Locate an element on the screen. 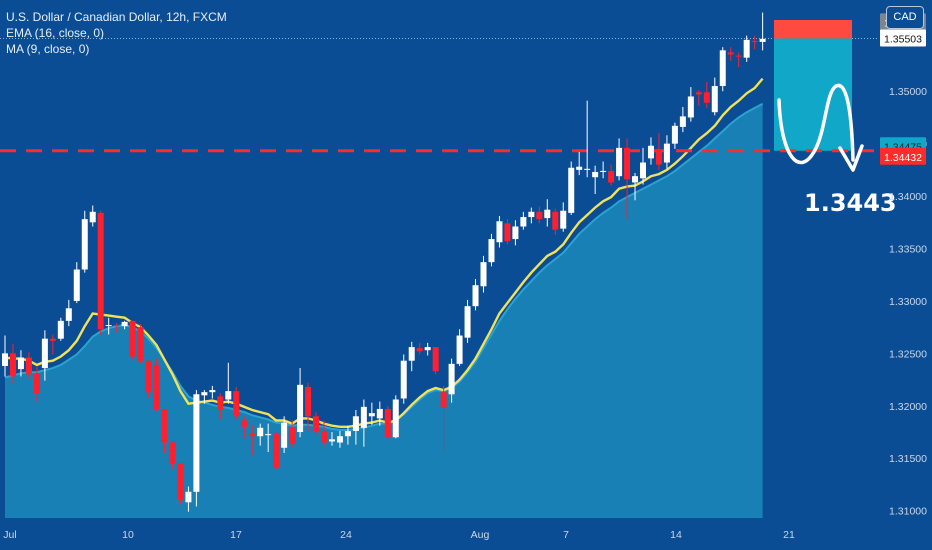 This screenshot has width=932, height=550. x-axis-tick-label: 24 is located at coordinates (346, 535).